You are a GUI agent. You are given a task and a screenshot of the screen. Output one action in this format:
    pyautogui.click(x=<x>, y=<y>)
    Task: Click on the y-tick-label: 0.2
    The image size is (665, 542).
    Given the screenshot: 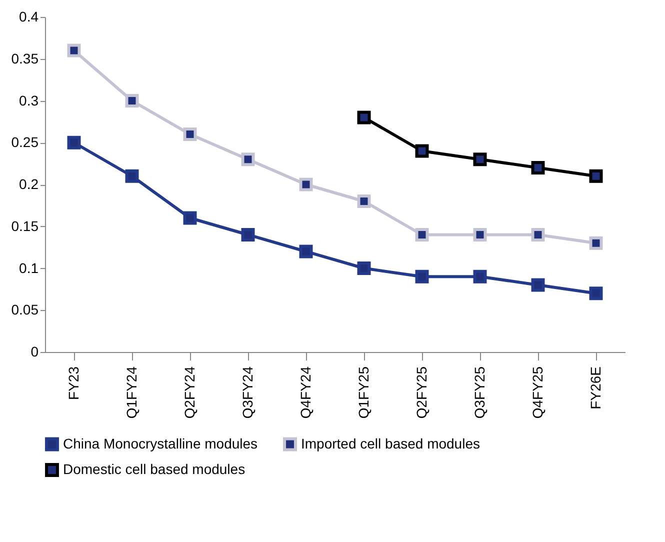 What is the action you would take?
    pyautogui.click(x=29, y=184)
    